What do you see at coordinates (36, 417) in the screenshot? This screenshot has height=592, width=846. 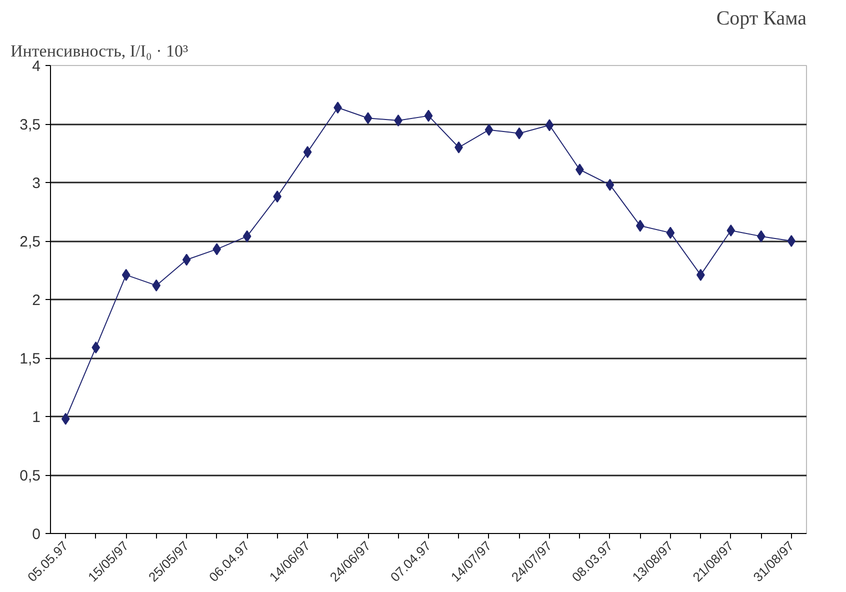 I see `y-tick-label: 1` at bounding box center [36, 417].